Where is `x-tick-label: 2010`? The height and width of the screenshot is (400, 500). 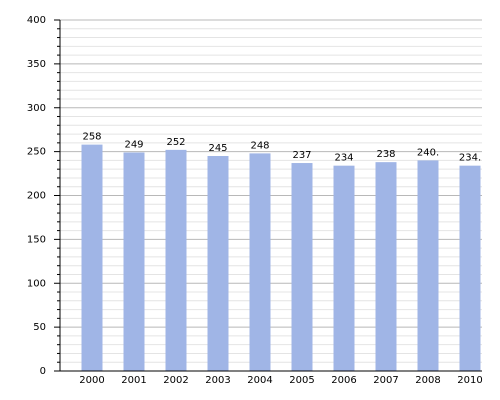
x-tick-label: 2010 is located at coordinates (469, 380).